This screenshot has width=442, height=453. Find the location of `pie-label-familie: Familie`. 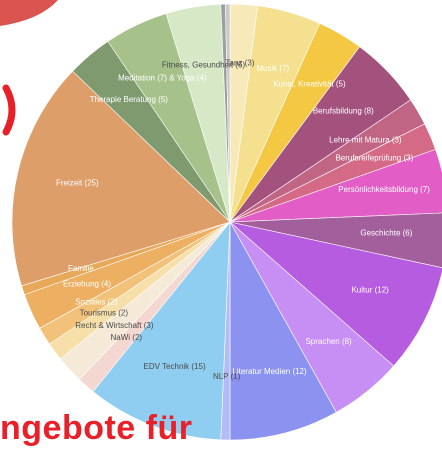

pie-label-familie: Familie is located at coordinates (81, 268).